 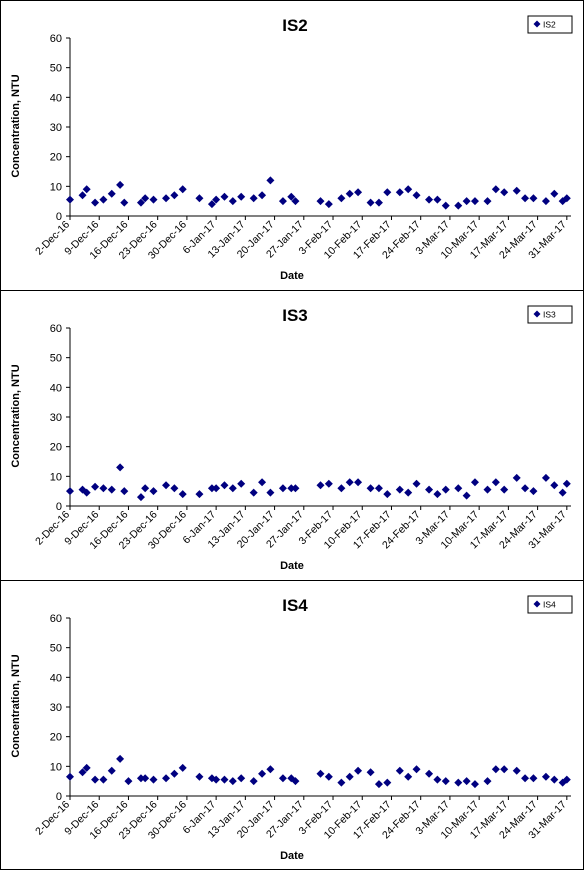 I want to click on legend-label: IS4, so click(x=549, y=605).